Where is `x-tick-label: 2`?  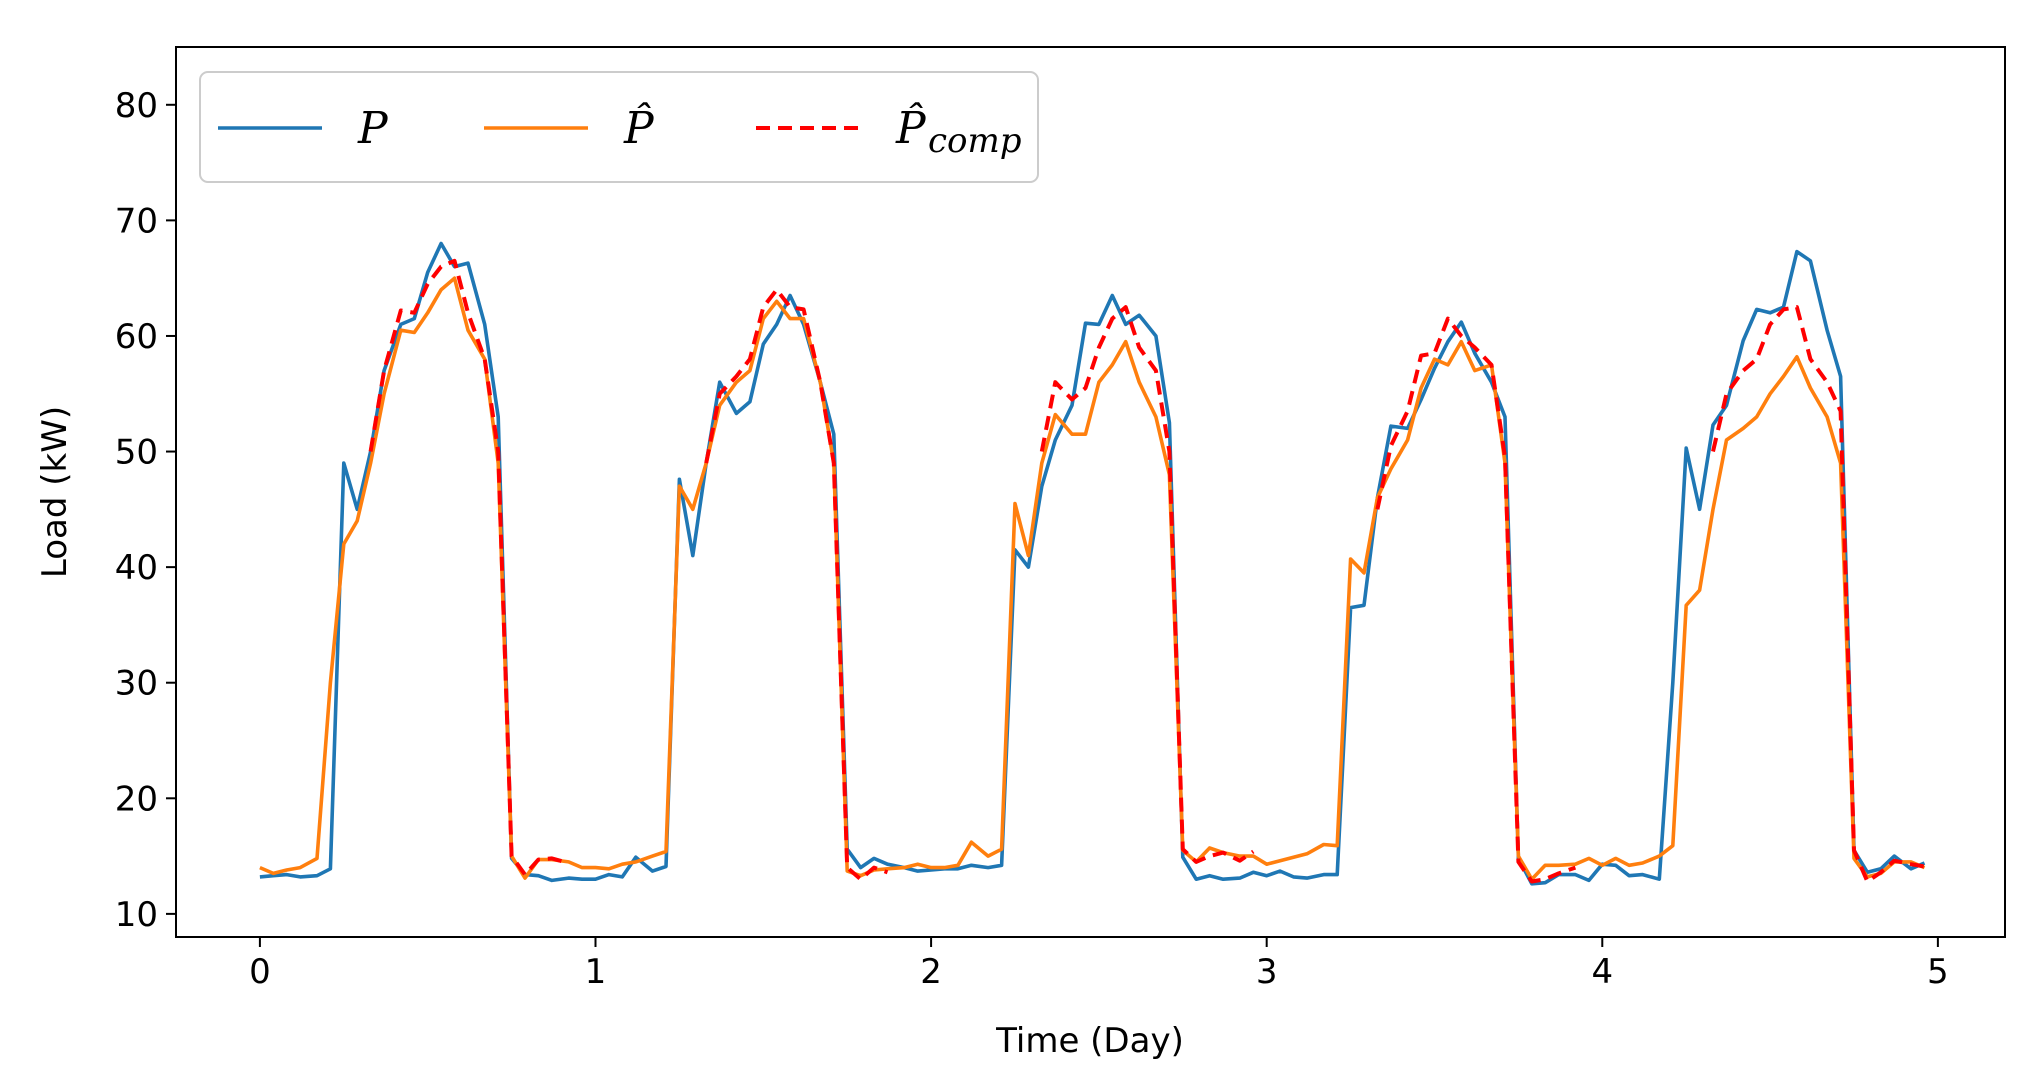
x-tick-label: 2 is located at coordinates (931, 972).